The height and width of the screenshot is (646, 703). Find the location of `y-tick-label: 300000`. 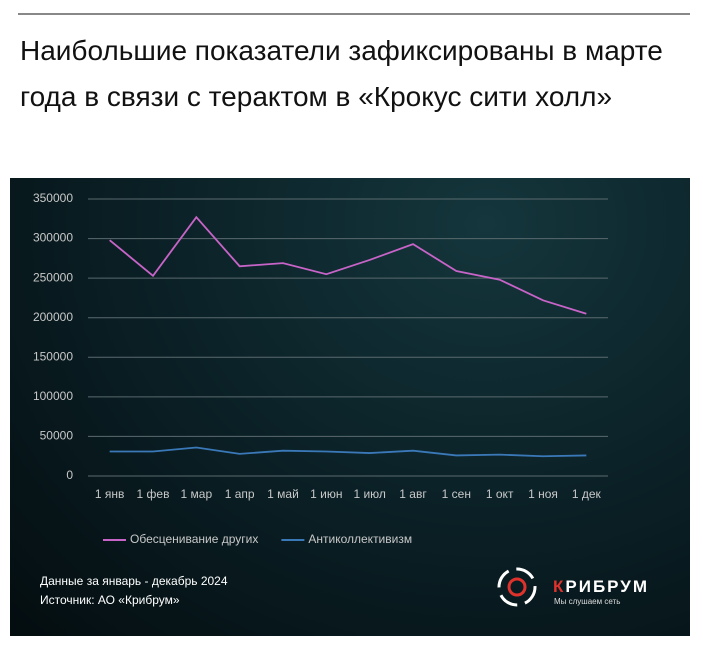

y-tick-label: 300000 is located at coordinates (53, 238).